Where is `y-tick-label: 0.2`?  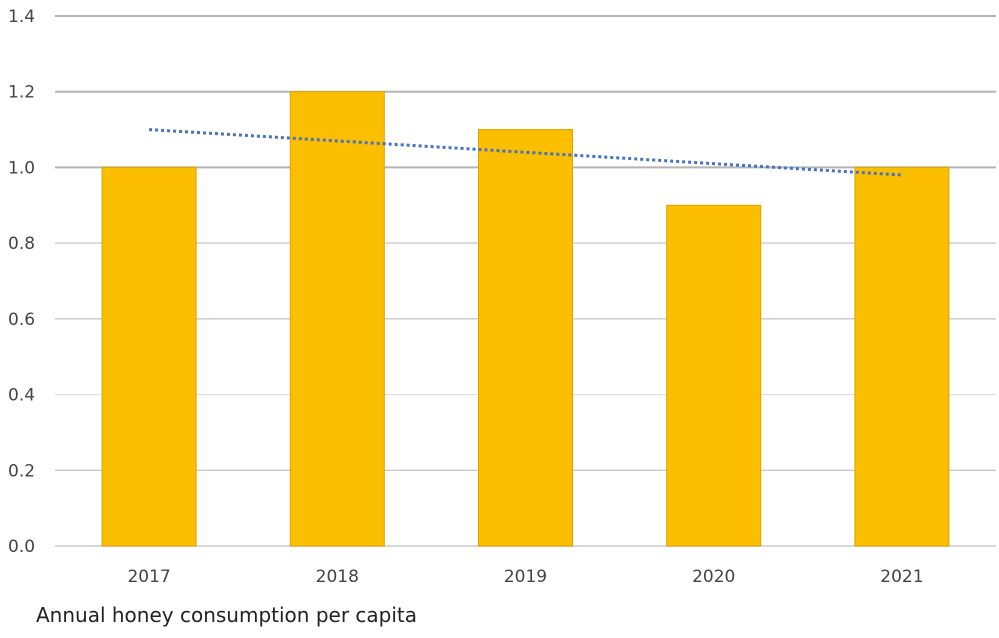
y-tick-label: 0.2 is located at coordinates (21, 471).